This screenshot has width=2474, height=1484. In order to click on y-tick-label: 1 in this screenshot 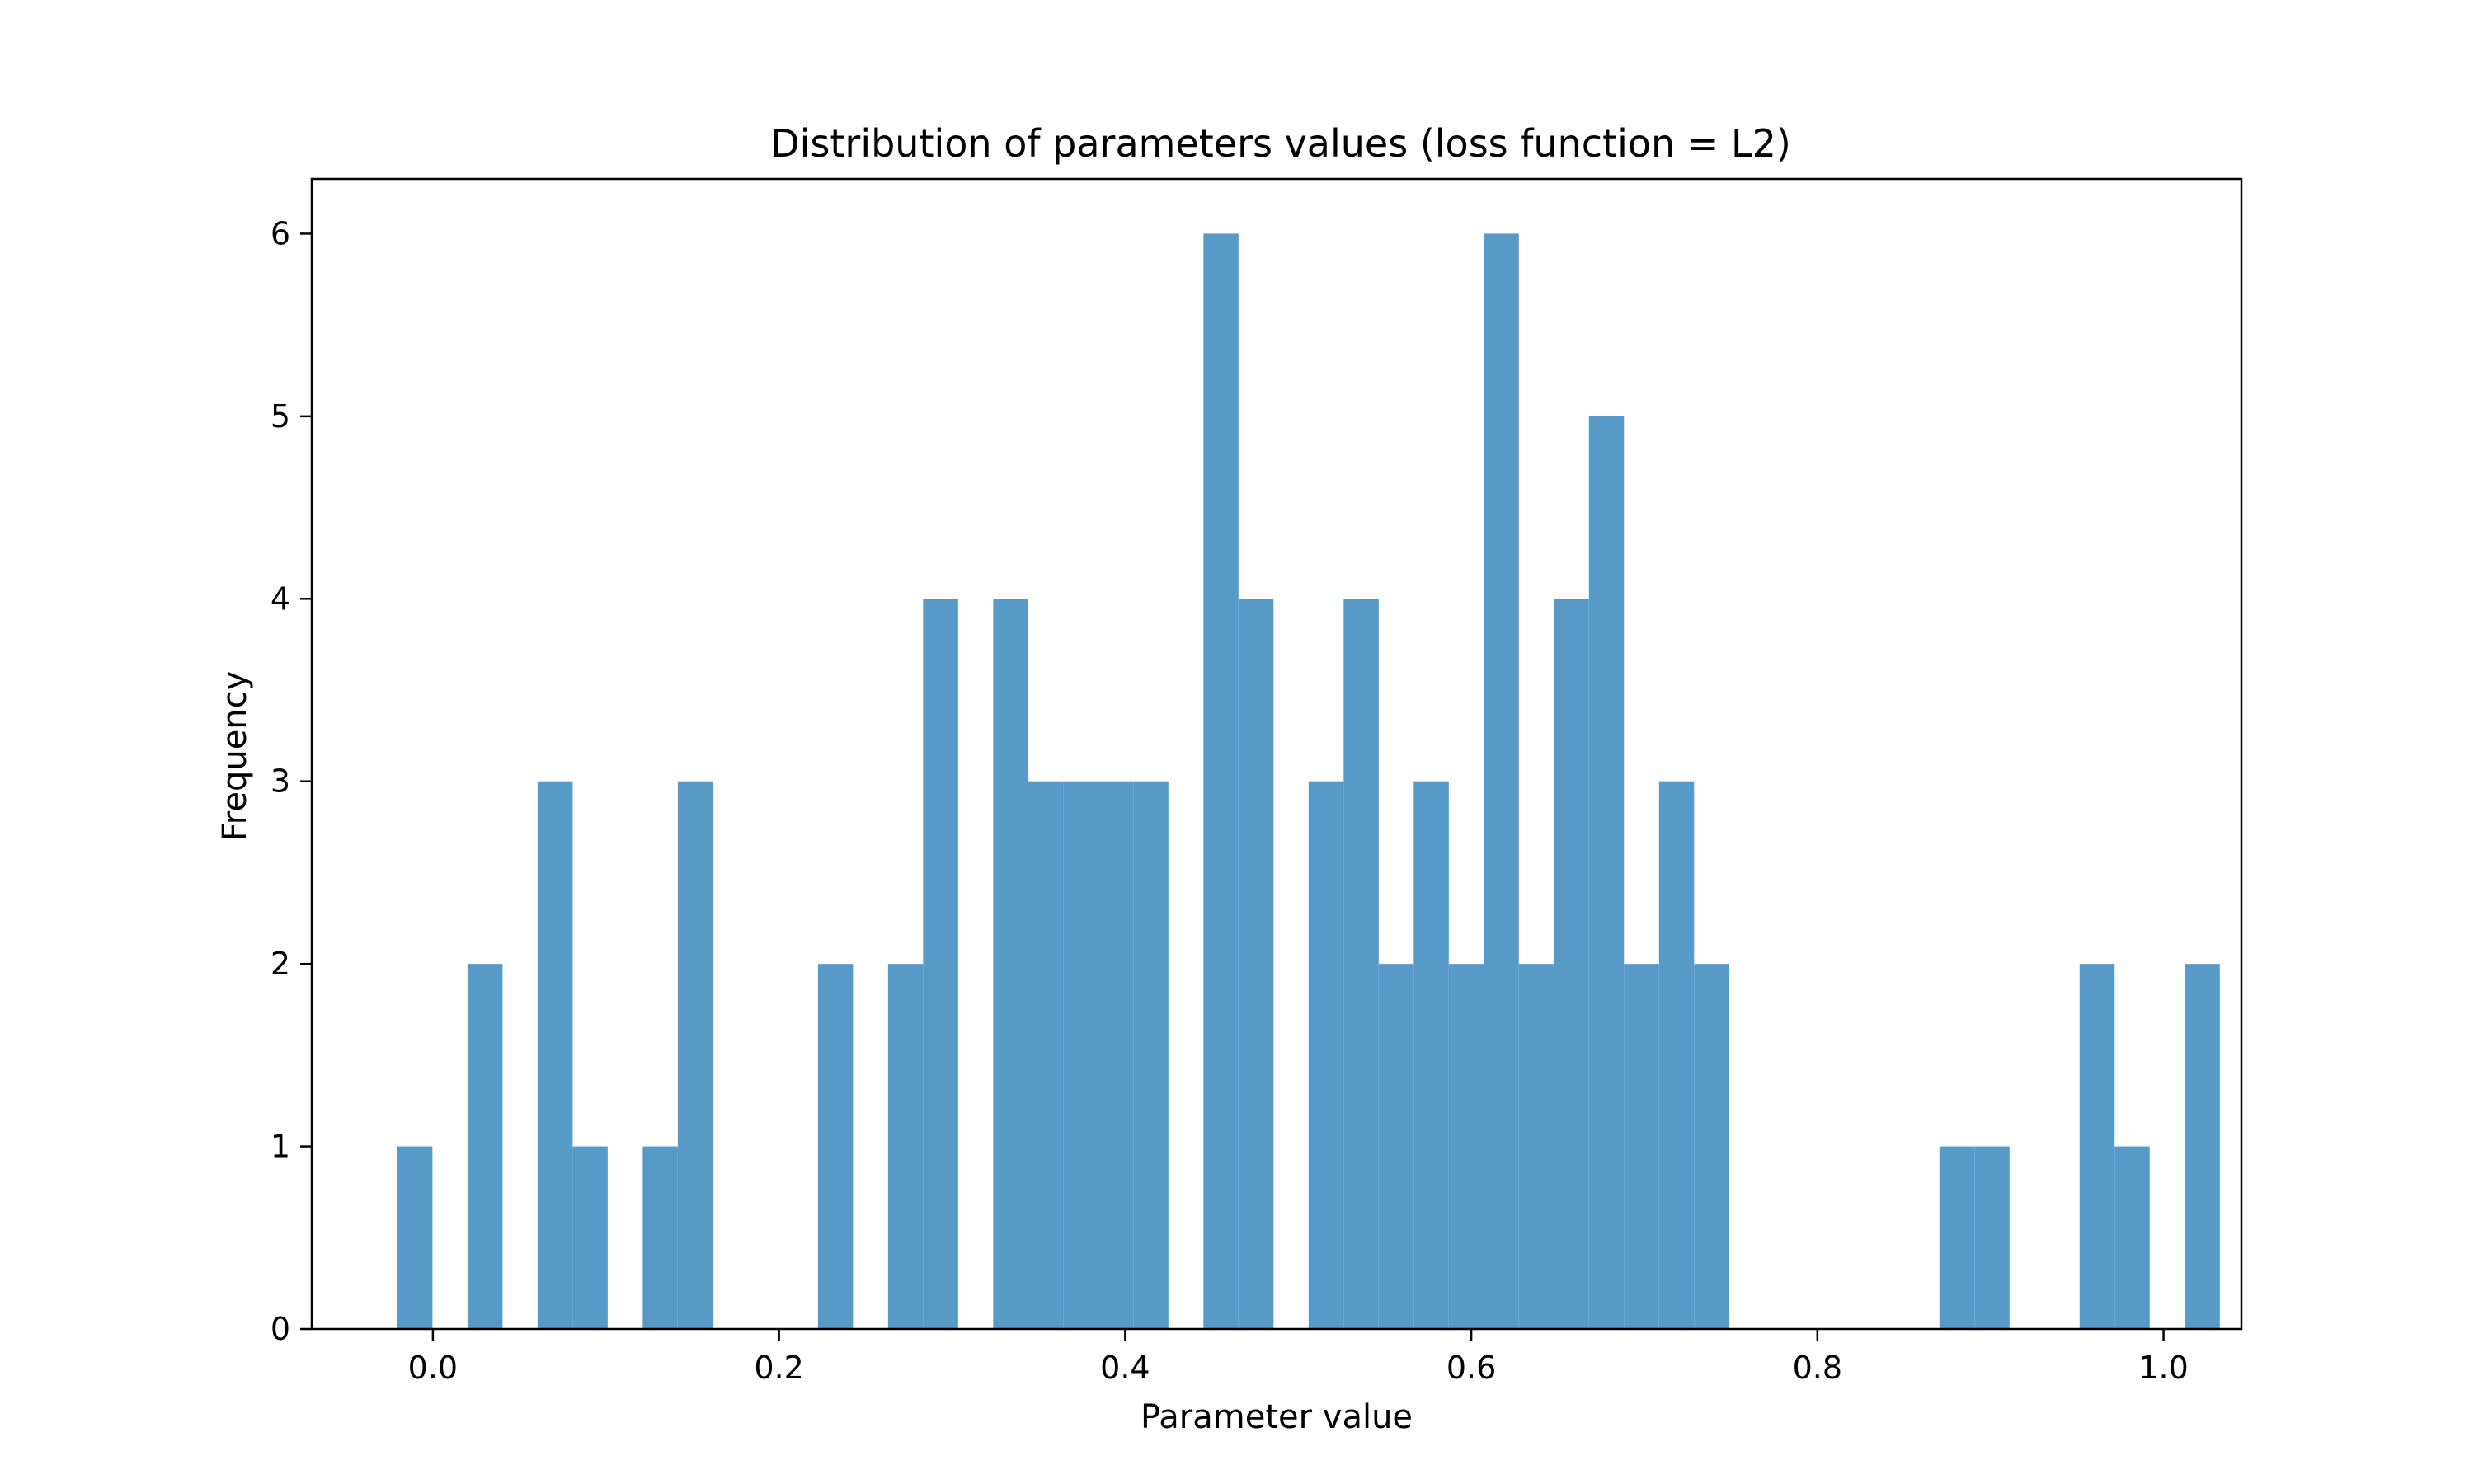, I will do `click(280, 1147)`.